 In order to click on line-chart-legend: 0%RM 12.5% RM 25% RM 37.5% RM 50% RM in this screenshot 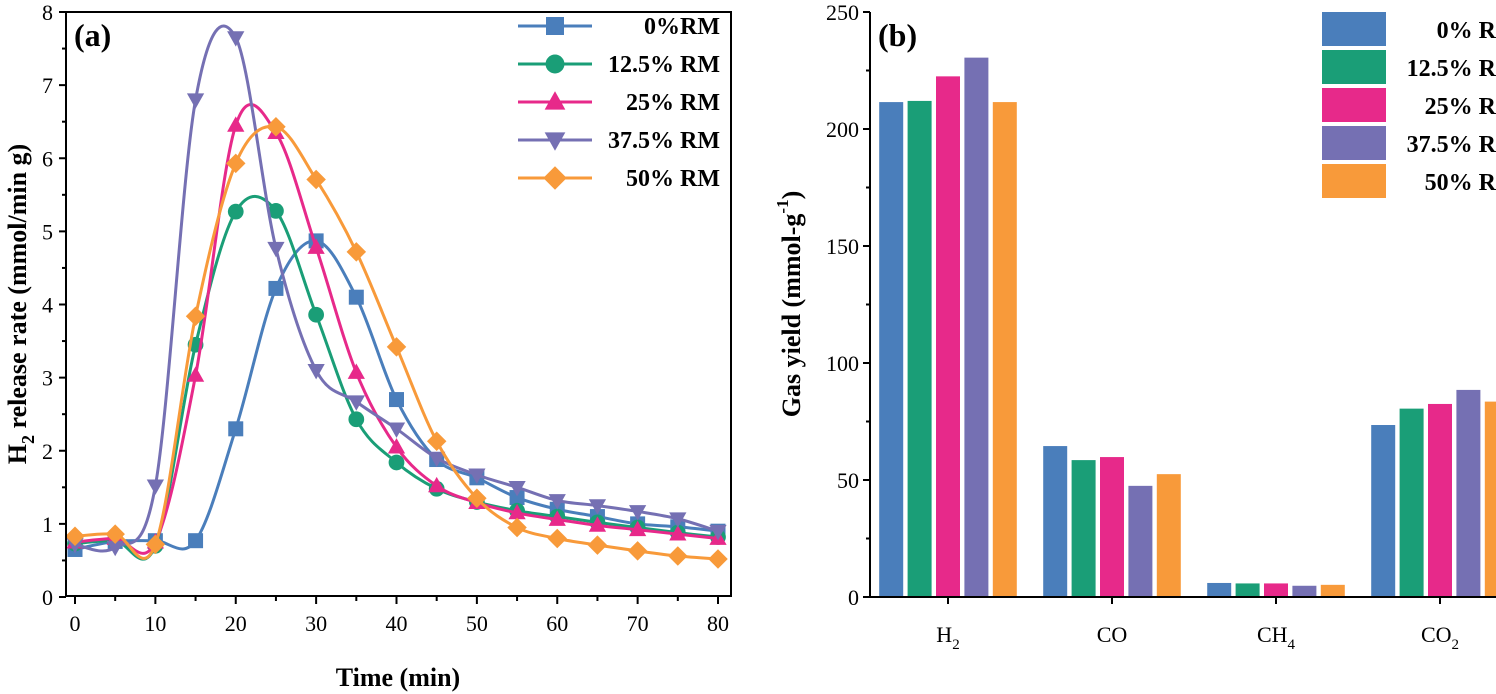, I will do `click(619, 103)`.